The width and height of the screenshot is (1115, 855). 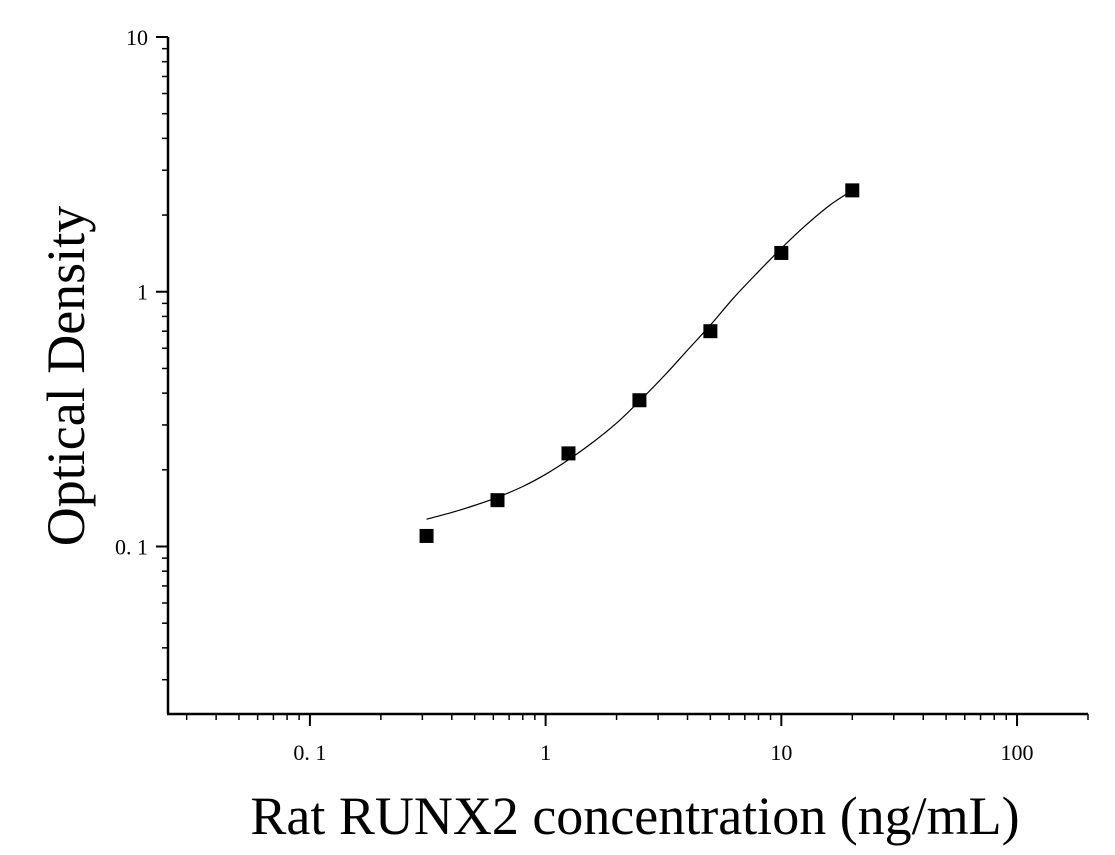 I want to click on x-tick-label: 1, so click(x=545, y=752).